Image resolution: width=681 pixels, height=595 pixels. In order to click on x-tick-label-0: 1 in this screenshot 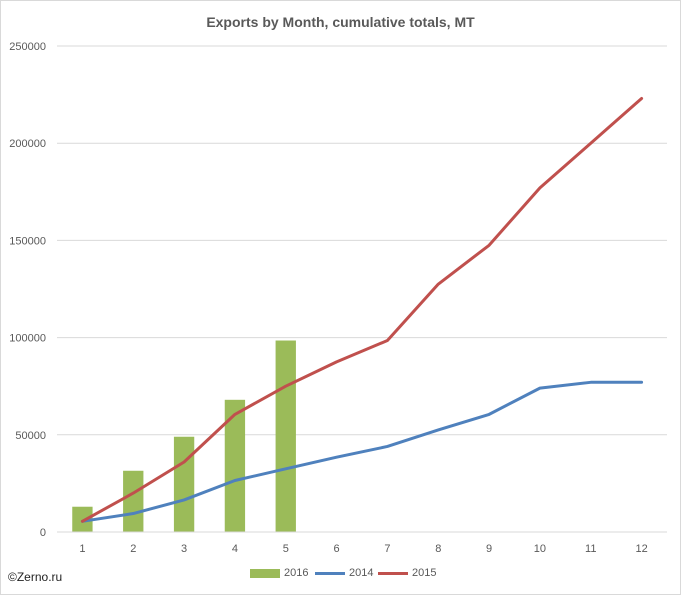, I will do `click(82, 549)`.